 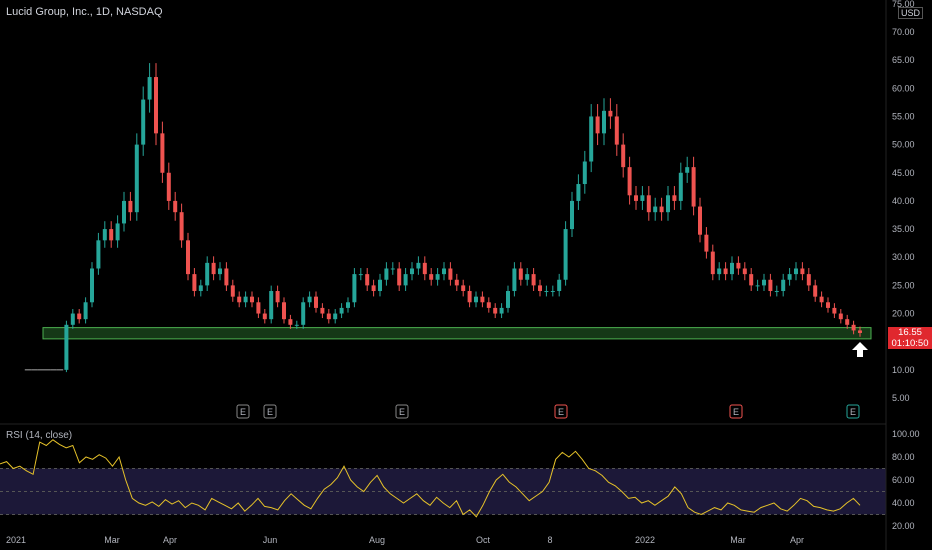 I want to click on x-tick-label: 2022, so click(x=645, y=540).